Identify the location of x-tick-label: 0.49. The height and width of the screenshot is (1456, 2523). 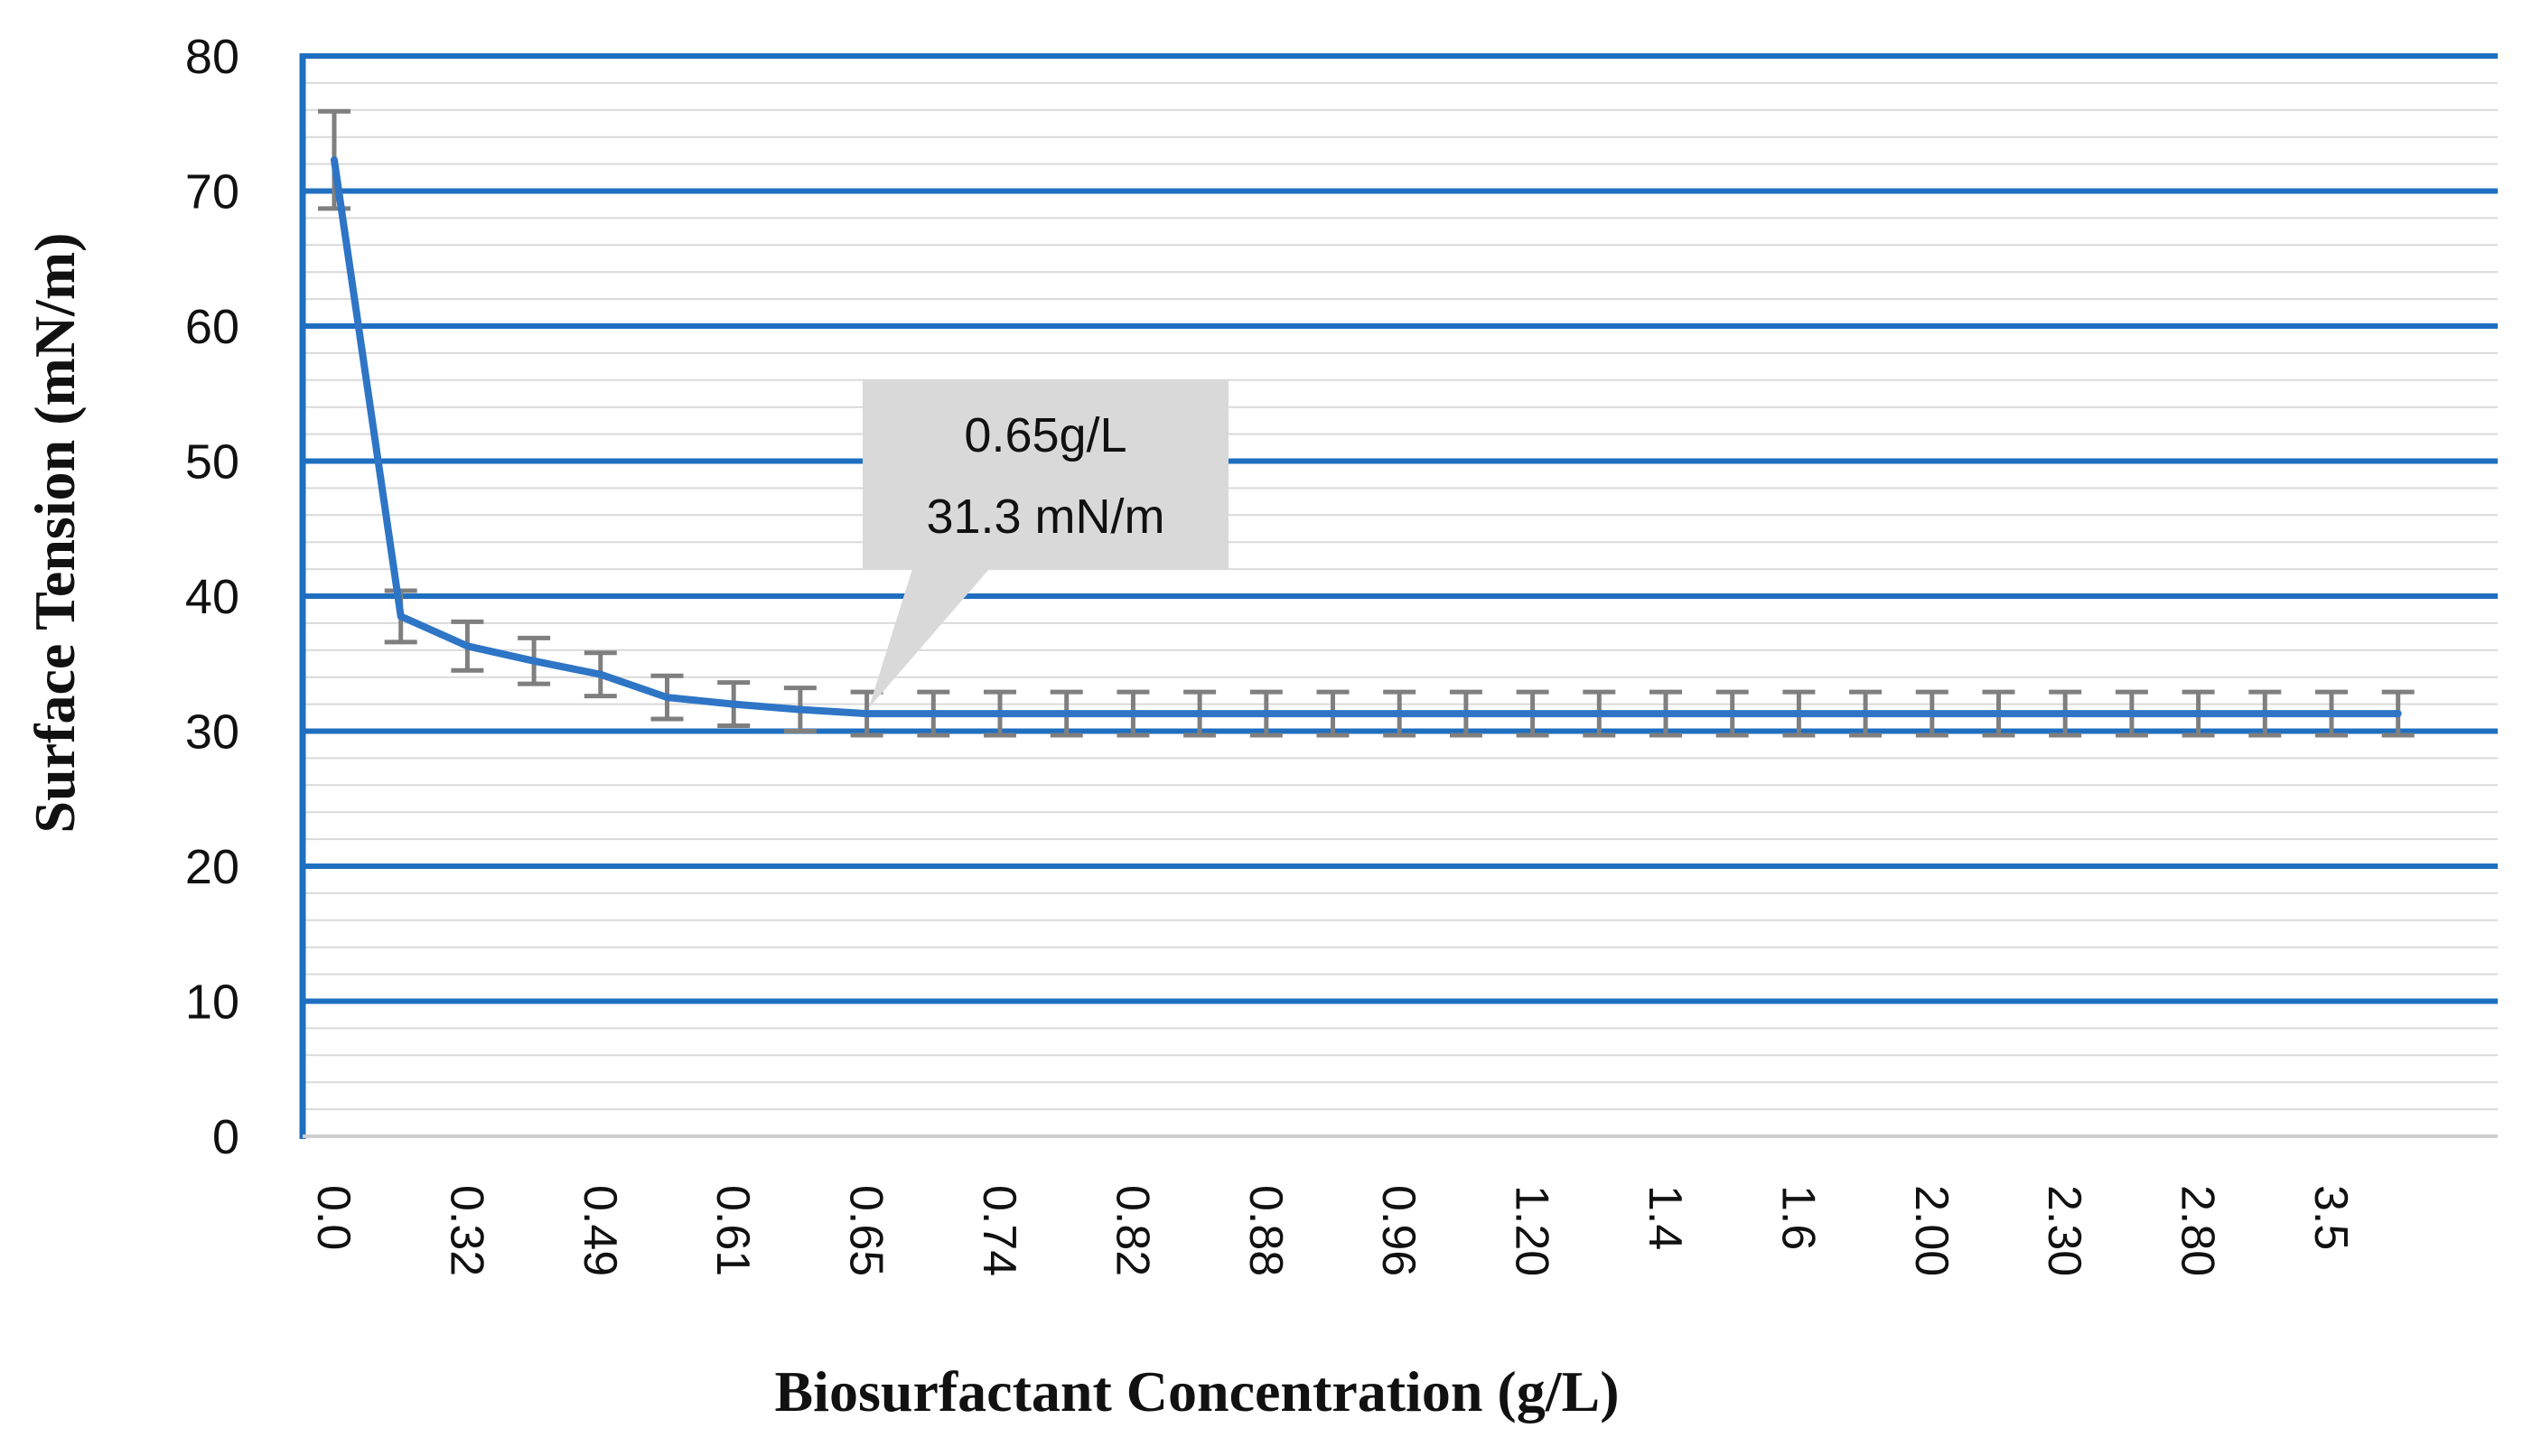
(600, 1230).